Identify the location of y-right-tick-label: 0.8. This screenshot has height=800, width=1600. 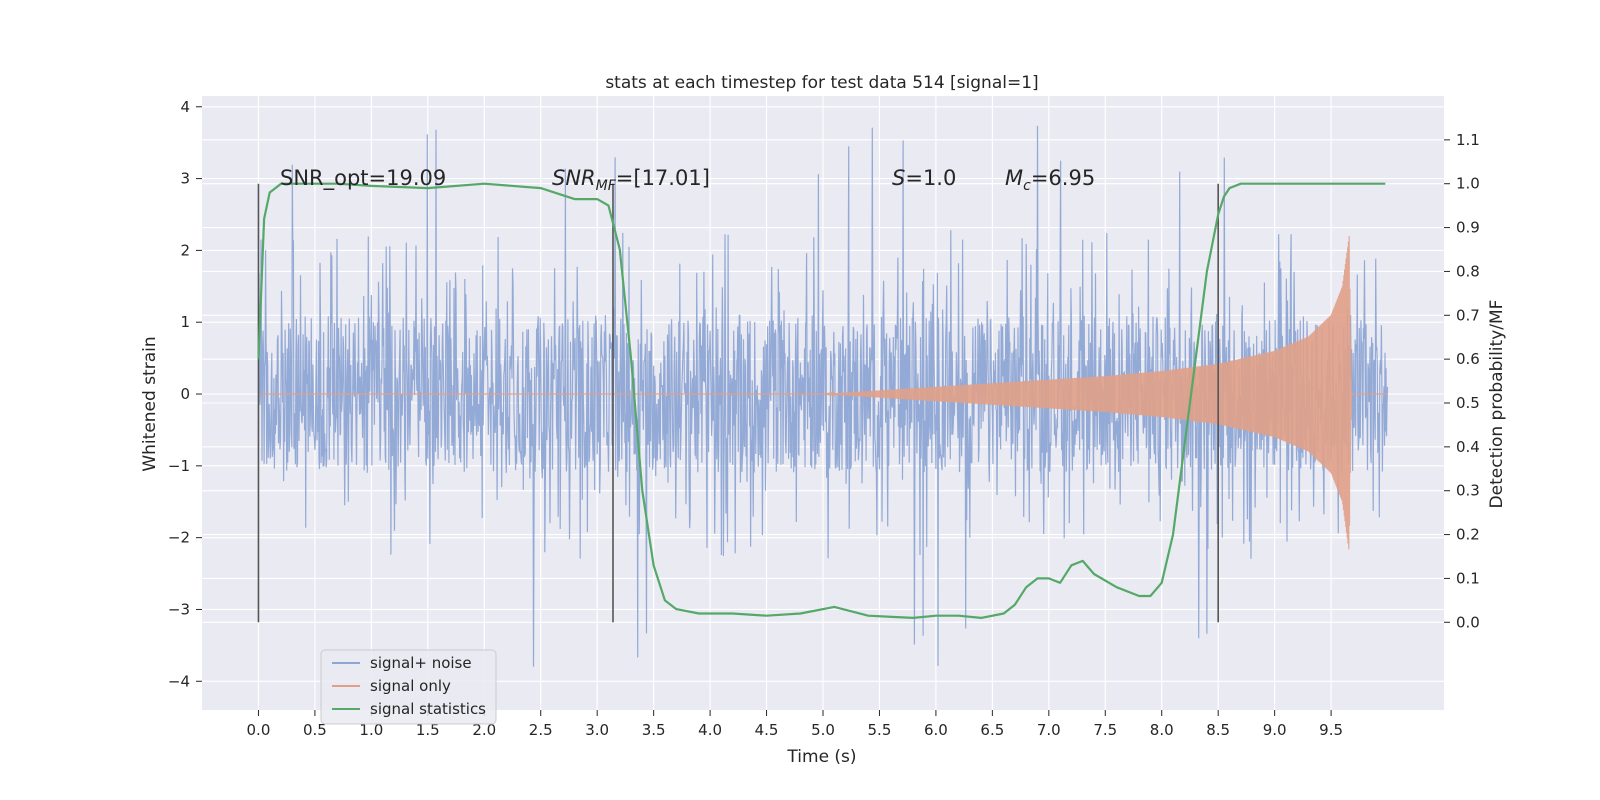
(1468, 271).